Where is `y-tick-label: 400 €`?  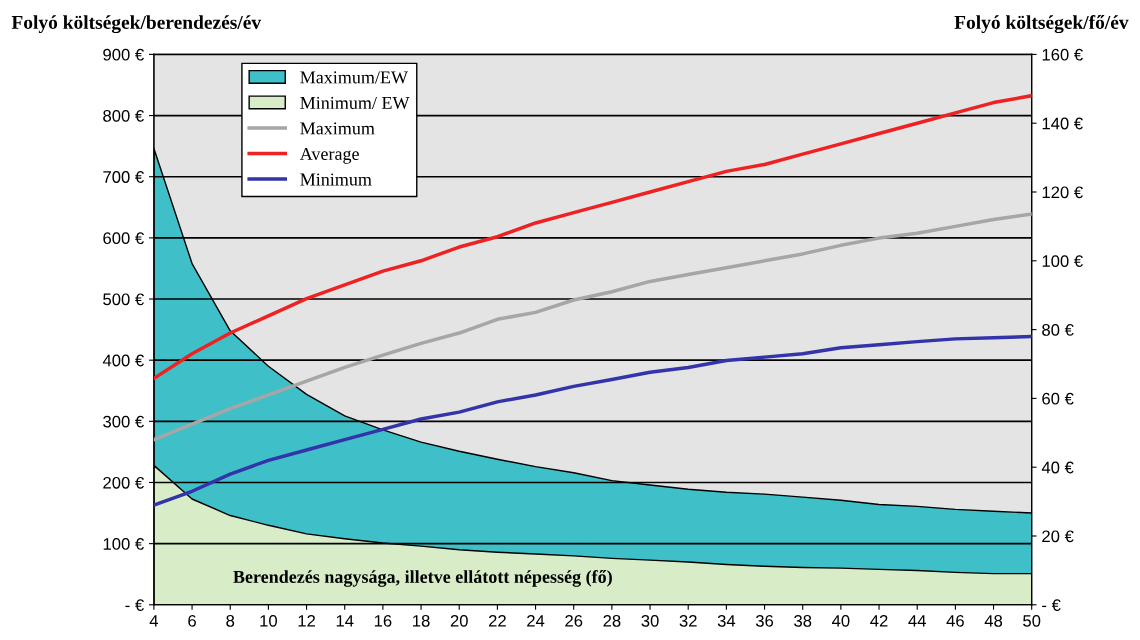 y-tick-label: 400 € is located at coordinates (123, 360).